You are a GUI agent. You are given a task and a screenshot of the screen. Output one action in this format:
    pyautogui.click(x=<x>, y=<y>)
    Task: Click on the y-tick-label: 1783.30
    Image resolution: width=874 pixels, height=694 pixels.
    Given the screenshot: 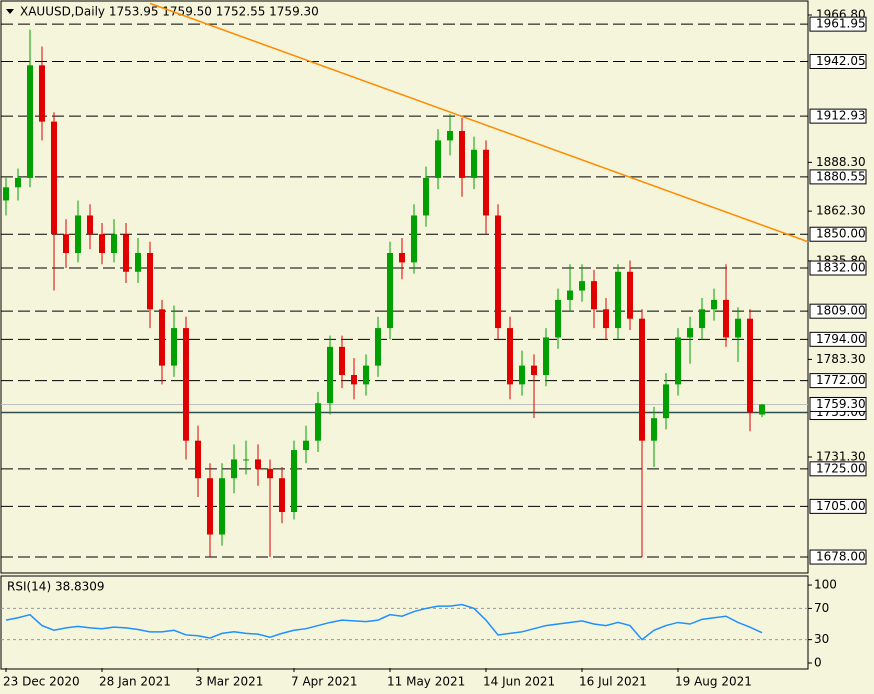 What is the action you would take?
    pyautogui.click(x=841, y=359)
    